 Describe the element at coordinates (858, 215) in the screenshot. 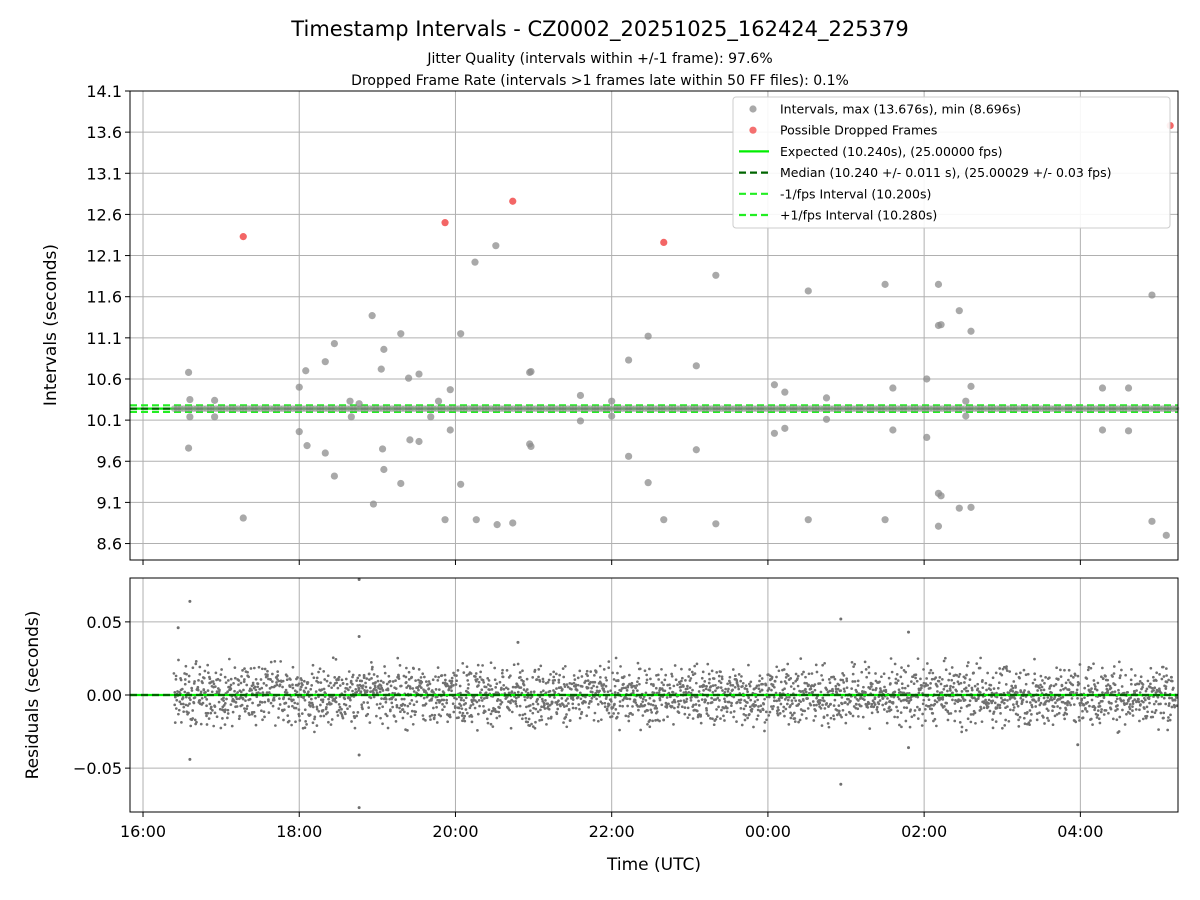

I see `legend-label: +1/fps Interval (10.280s)` at that location.